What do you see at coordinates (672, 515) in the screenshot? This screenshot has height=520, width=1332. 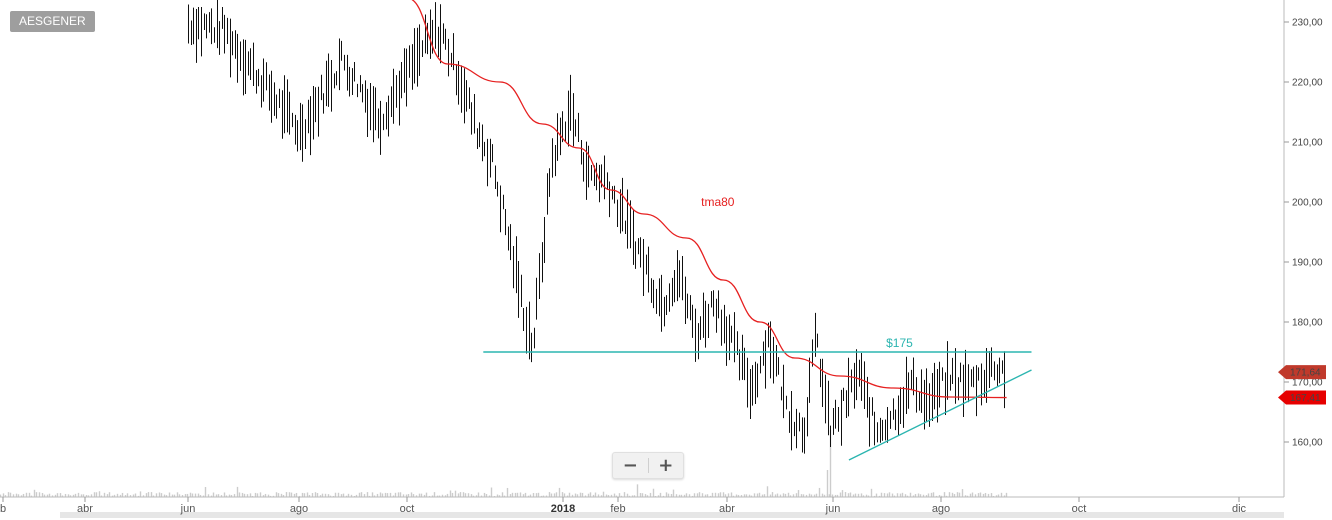 I see `bottom-scrollbar` at bounding box center [672, 515].